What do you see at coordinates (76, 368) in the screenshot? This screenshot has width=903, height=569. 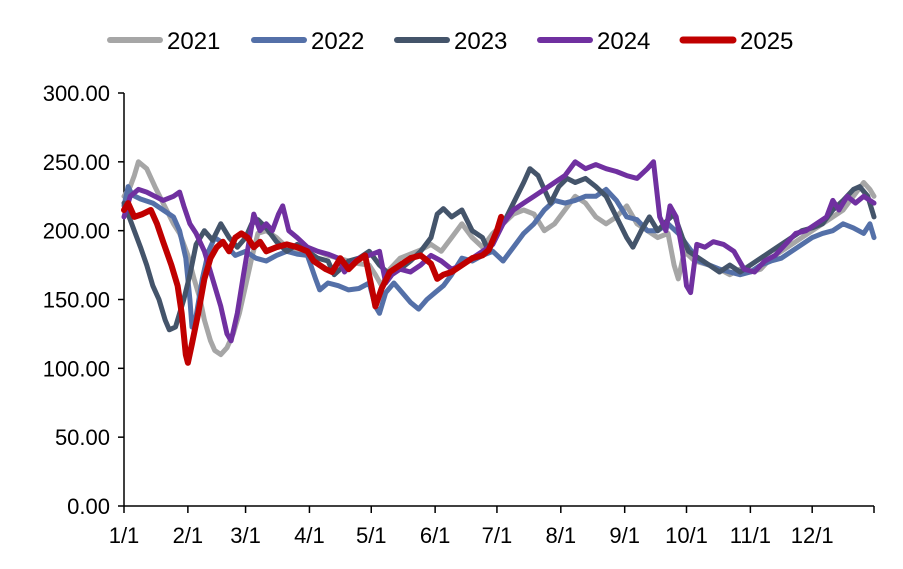 I see `y-tick-label: 100.00` at bounding box center [76, 368].